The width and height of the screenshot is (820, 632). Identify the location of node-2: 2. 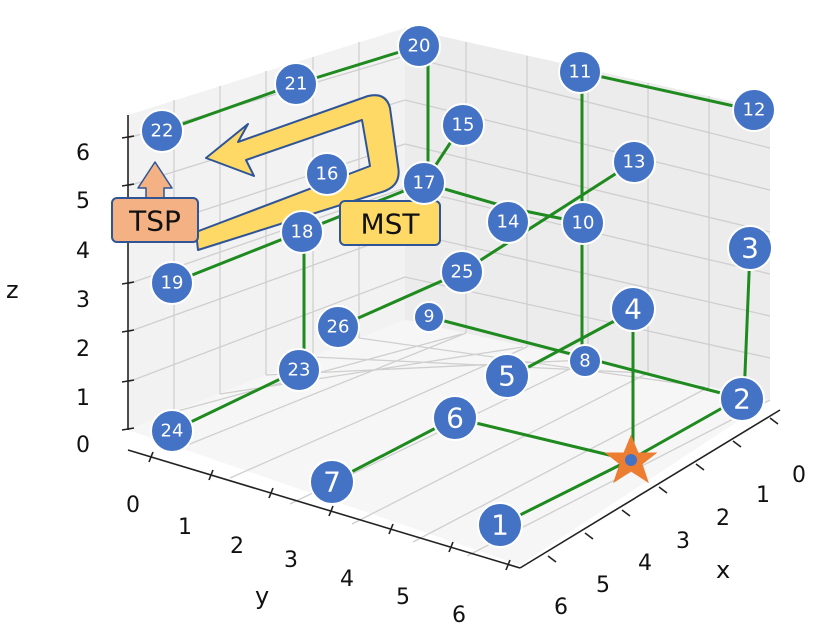
(742, 399).